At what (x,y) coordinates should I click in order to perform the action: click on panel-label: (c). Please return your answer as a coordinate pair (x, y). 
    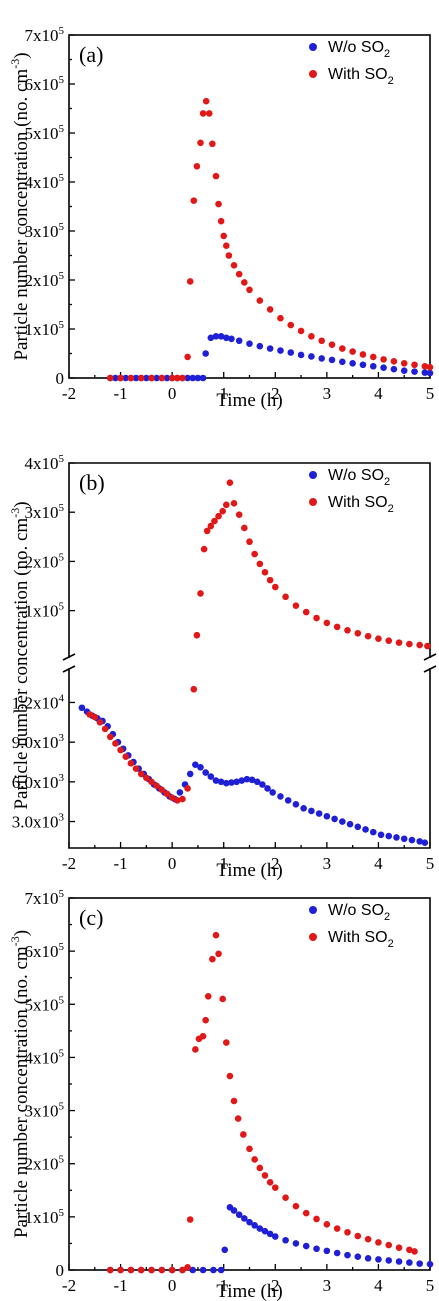
    Looking at the image, I should click on (91, 917).